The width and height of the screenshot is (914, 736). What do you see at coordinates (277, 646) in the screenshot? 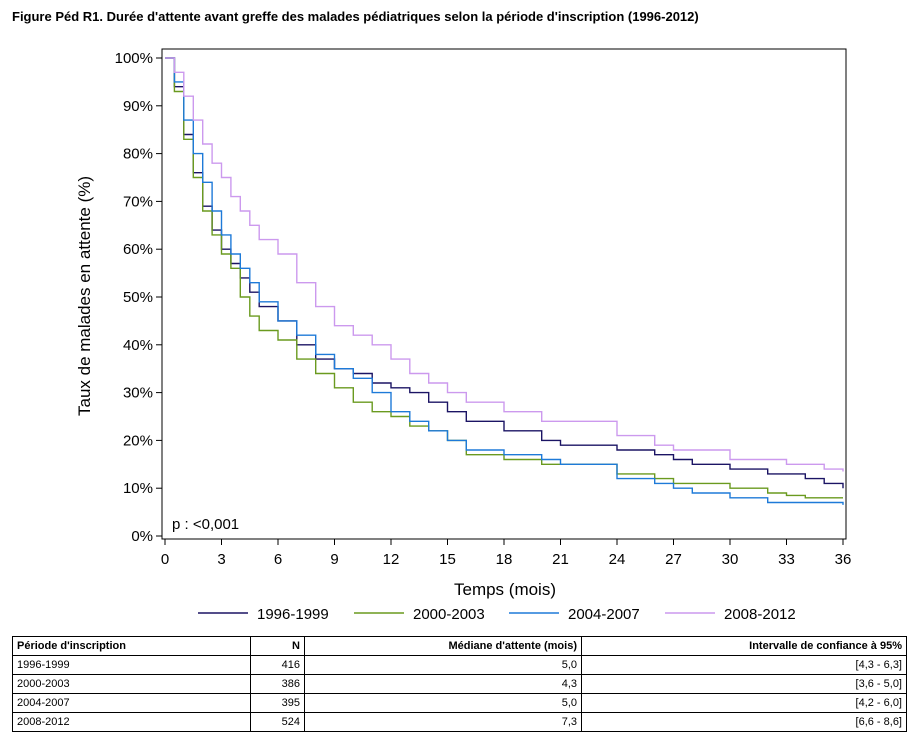
I see `header-n: N` at bounding box center [277, 646].